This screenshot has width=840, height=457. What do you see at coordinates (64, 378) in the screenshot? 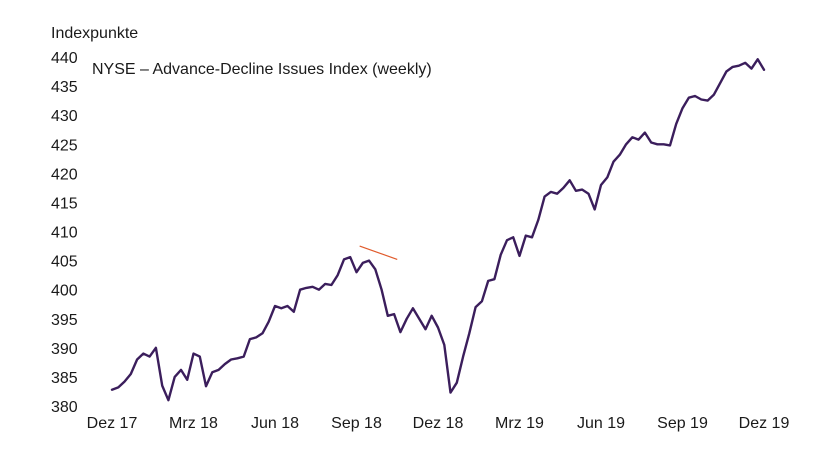
I see `y-tick-label: 385` at bounding box center [64, 378].